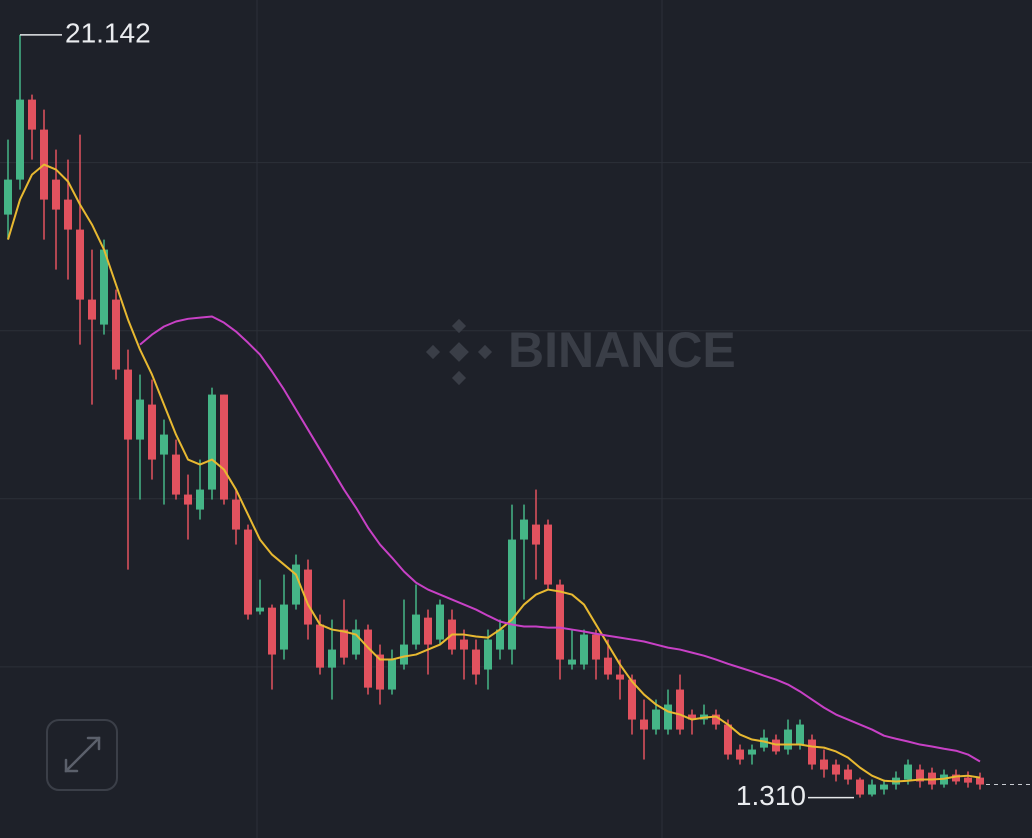  I want to click on watermark-text: BINANCE, so click(622, 350).